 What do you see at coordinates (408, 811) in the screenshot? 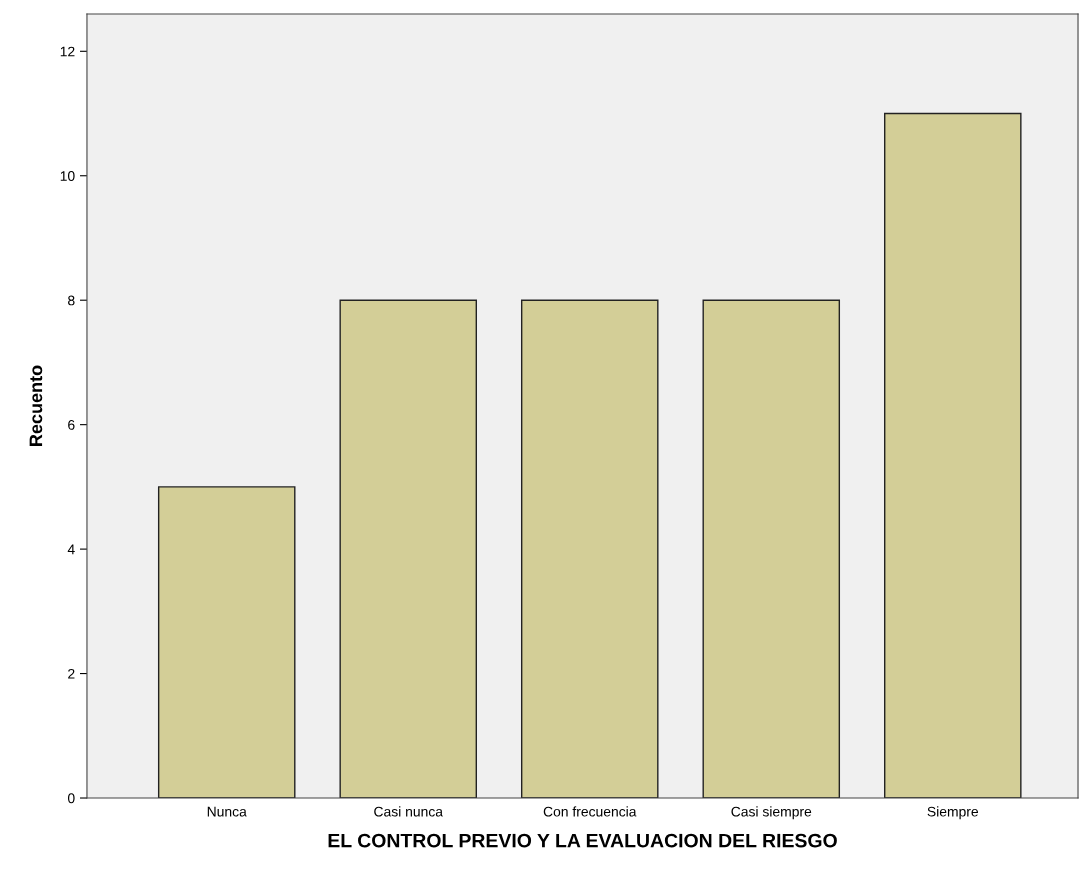
I see `x-tick-label: Casi nunca` at bounding box center [408, 811].